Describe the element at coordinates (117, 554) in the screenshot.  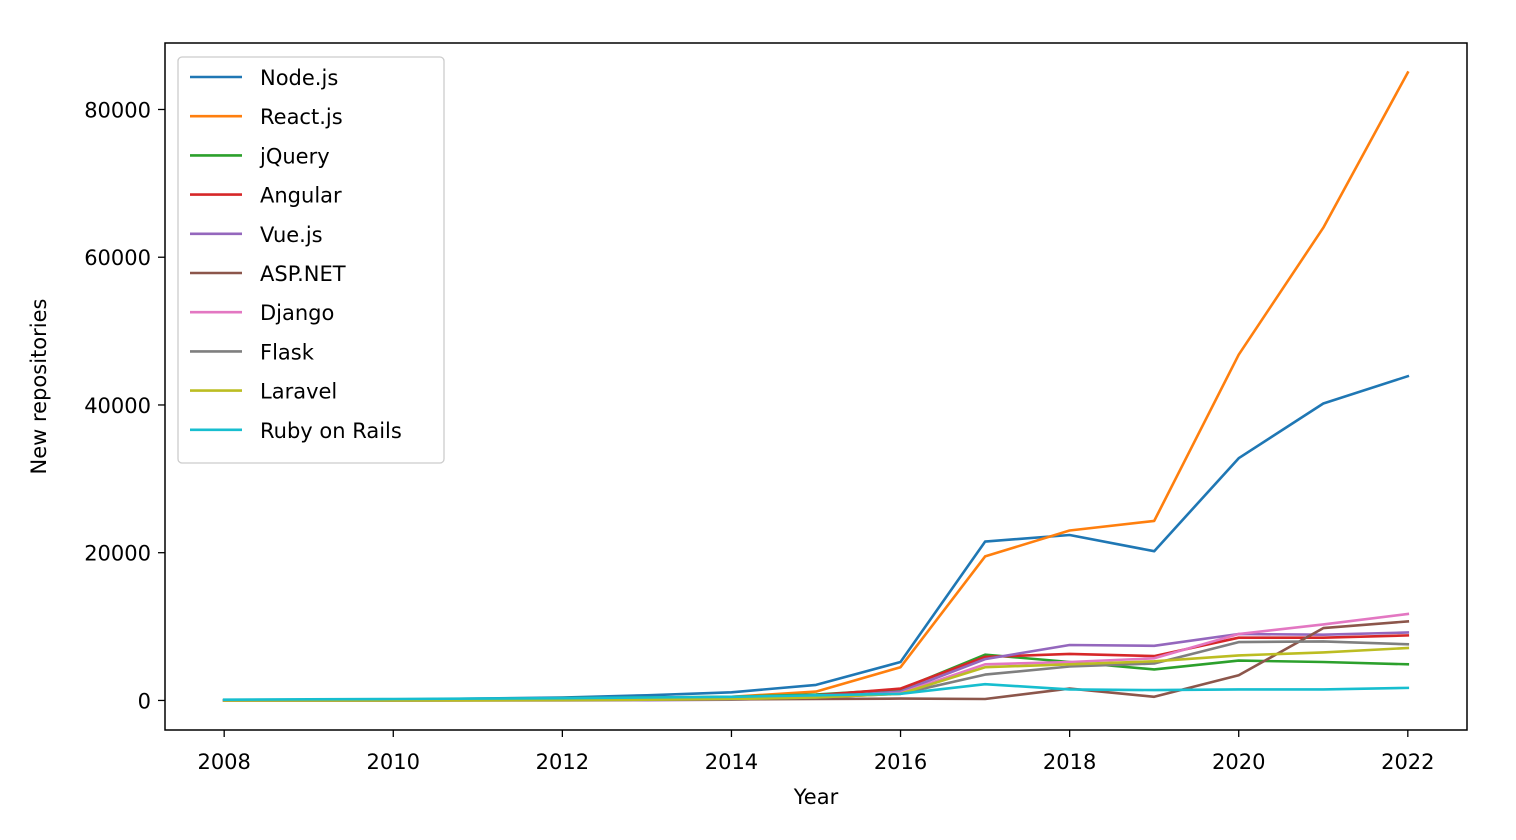
I see `y-tick-label: 20000` at that location.